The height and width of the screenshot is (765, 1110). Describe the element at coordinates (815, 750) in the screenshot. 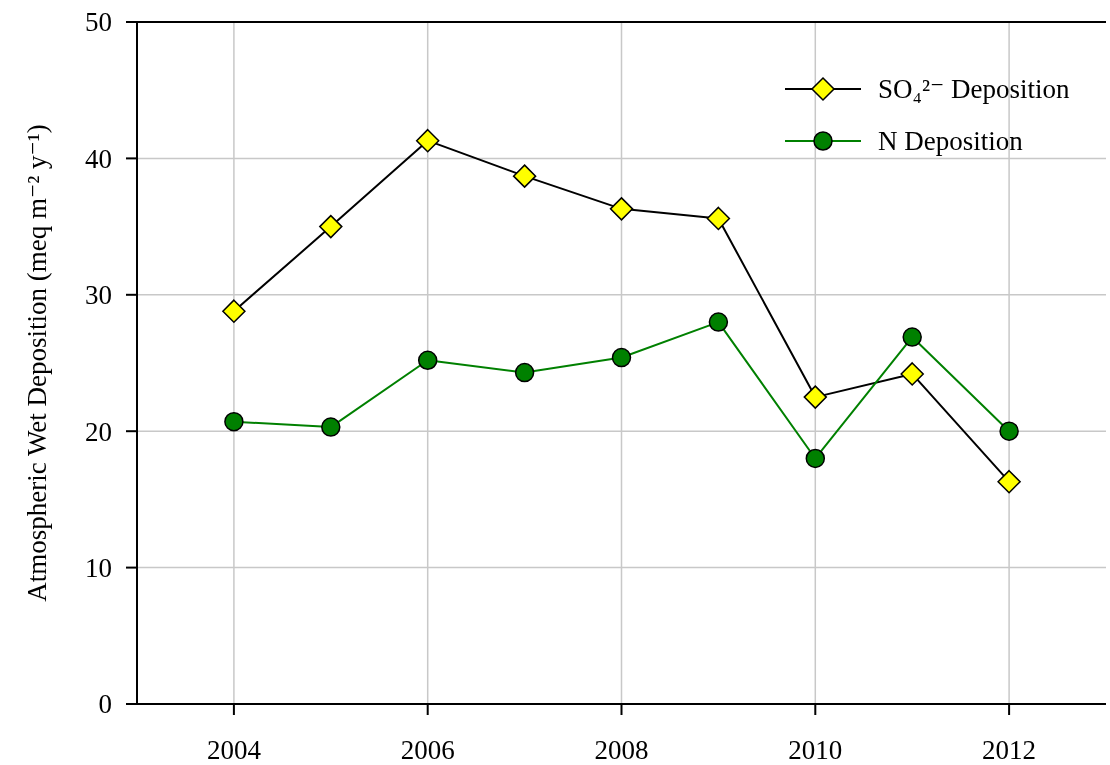

I see `x-tick-label: 2010` at that location.